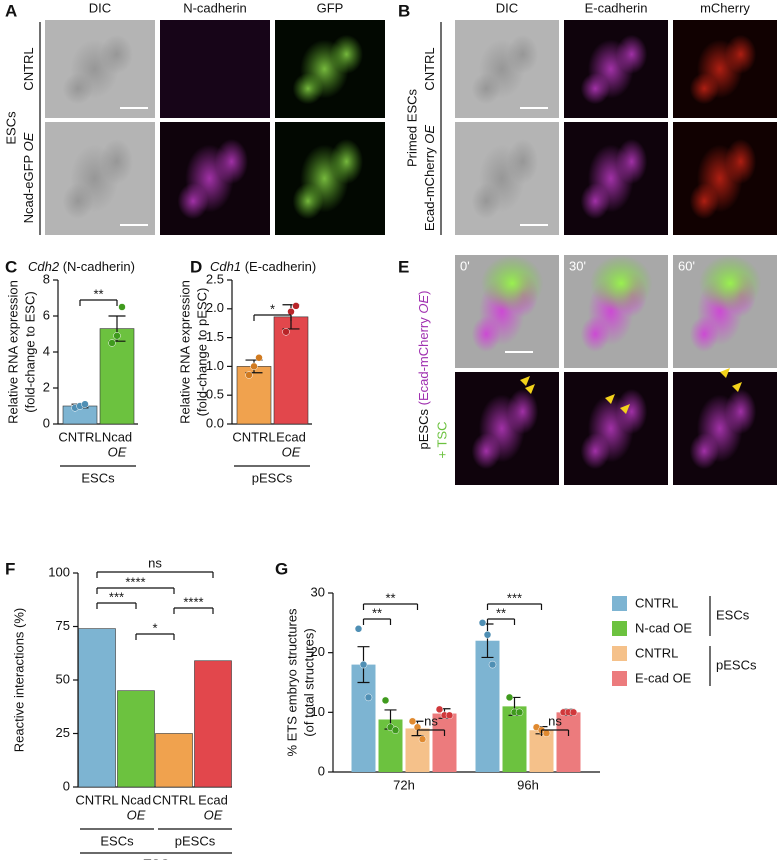  Describe the element at coordinates (663, 627) in the screenshot. I see `legend-label: N-cad OE` at that location.